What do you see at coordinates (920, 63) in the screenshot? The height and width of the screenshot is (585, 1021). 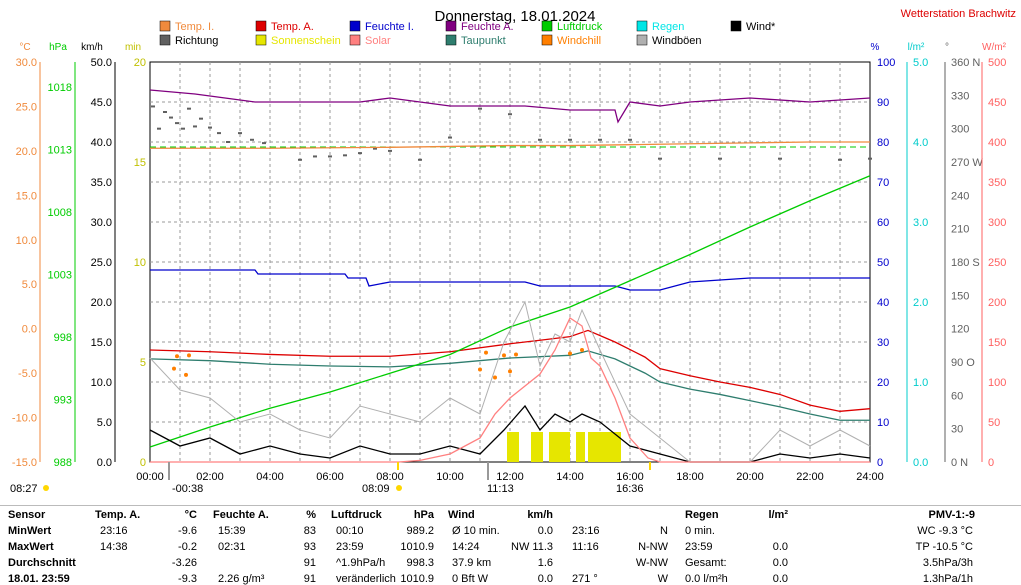 I see `tick-rain_lm2: 5.0` at bounding box center [920, 63].